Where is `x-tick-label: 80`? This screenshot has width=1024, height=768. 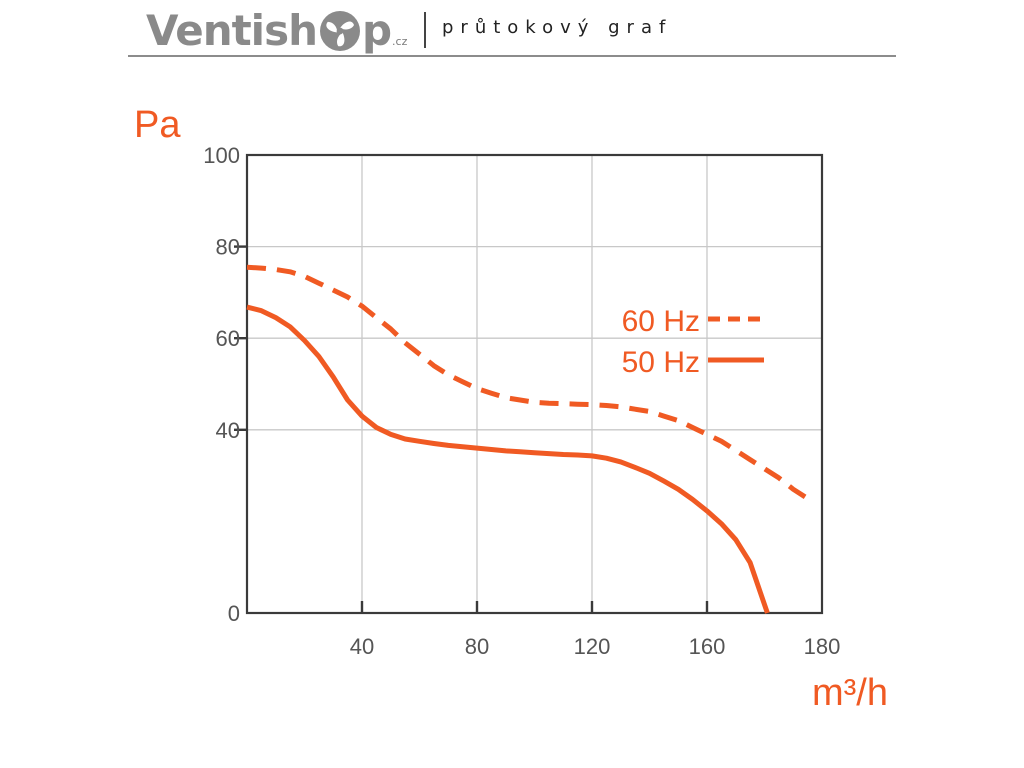
x-tick-label: 80 is located at coordinates (477, 646).